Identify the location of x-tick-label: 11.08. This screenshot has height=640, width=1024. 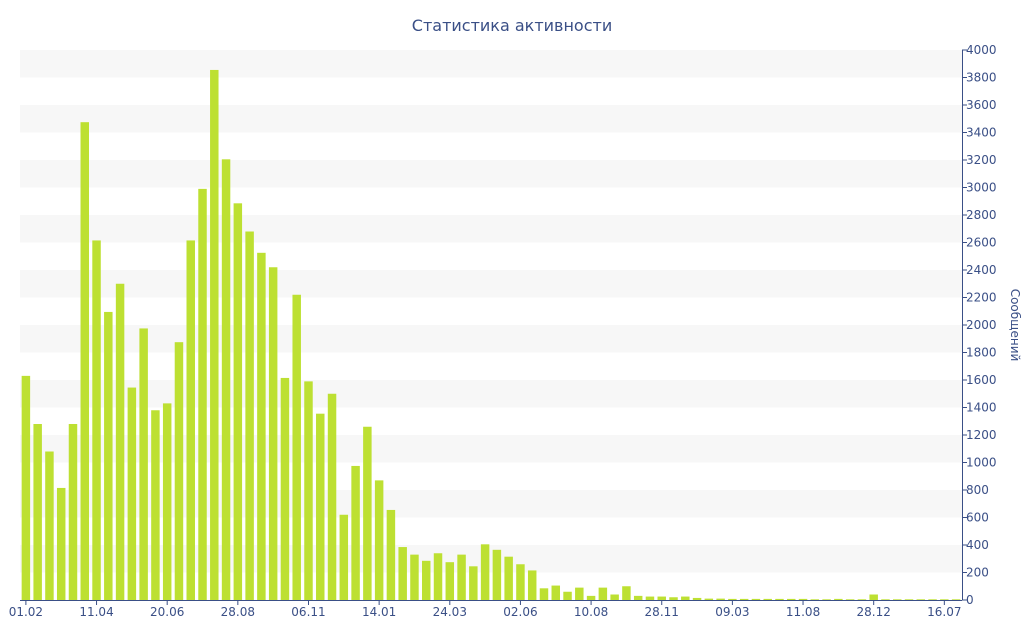
(803, 612).